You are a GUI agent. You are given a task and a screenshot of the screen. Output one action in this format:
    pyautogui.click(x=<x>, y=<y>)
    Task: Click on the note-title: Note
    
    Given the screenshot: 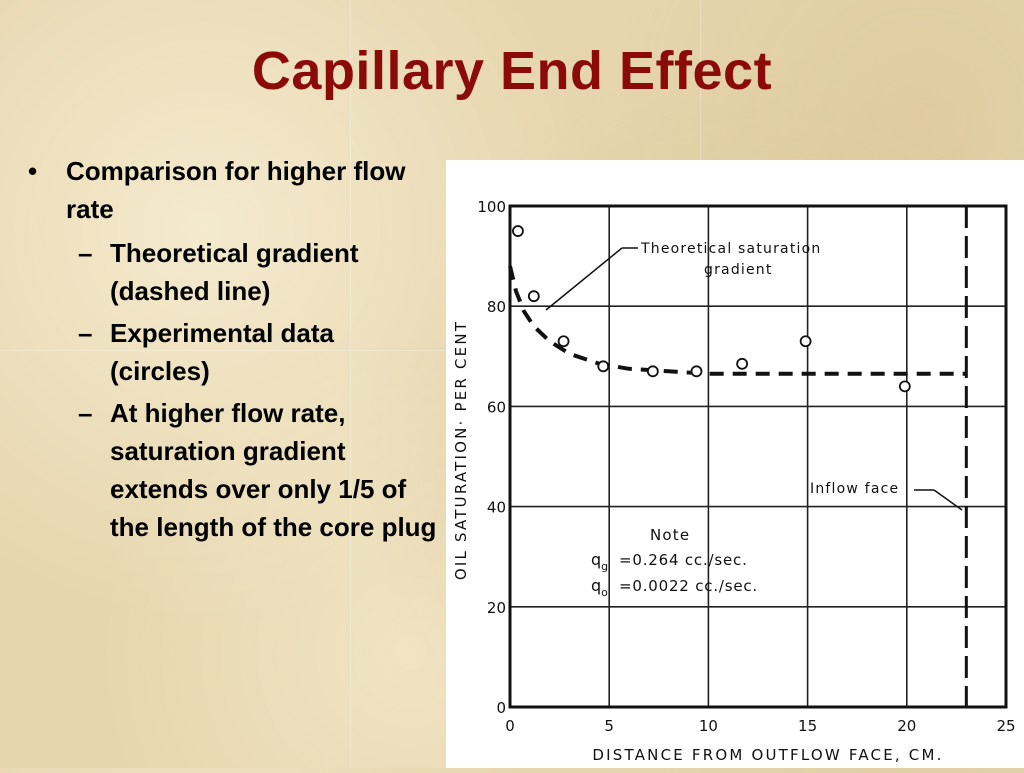 What is the action you would take?
    pyautogui.click(x=670, y=535)
    